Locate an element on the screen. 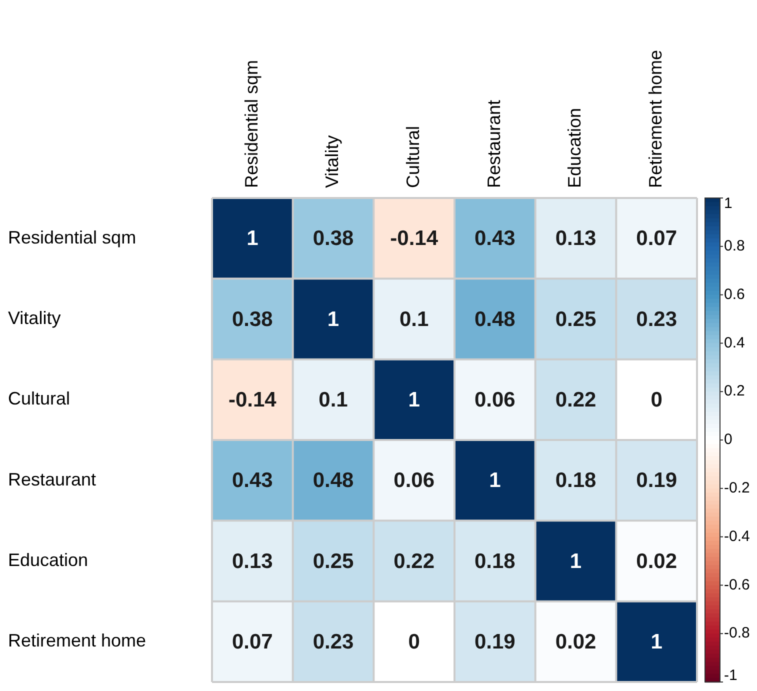 This screenshot has width=757, height=691. y-tick-label: Retirement home is located at coordinates (77, 640).